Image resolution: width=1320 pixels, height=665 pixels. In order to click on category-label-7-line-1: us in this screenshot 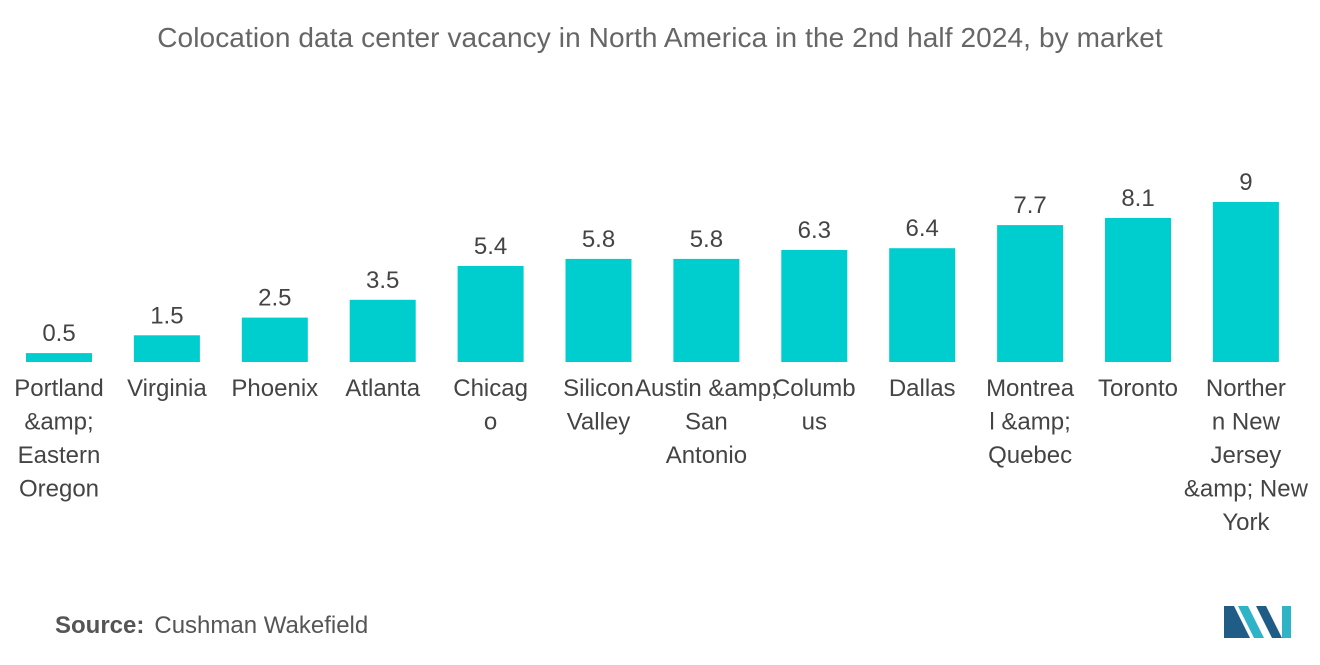, I will do `click(814, 422)`.